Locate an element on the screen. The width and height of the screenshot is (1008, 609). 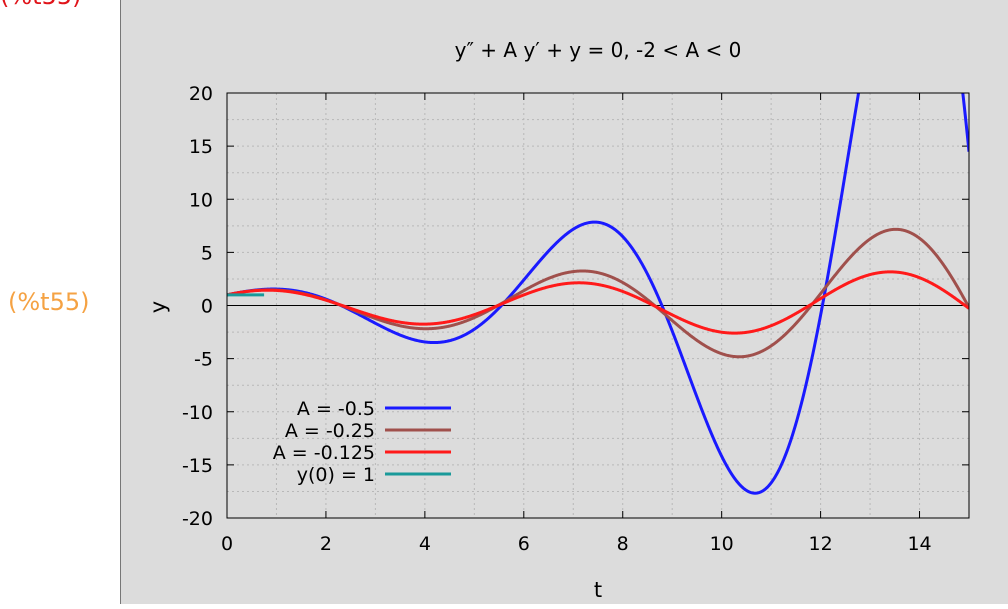
previous-cell-label: (%t55) is located at coordinates (55, 4).